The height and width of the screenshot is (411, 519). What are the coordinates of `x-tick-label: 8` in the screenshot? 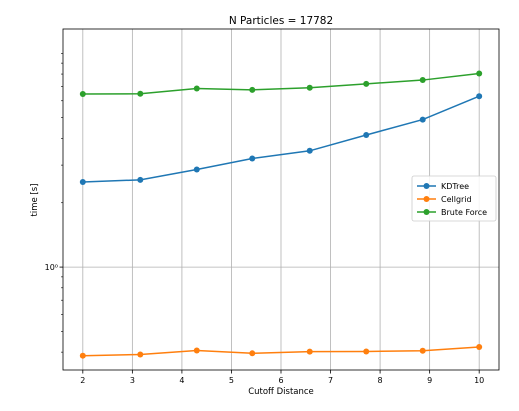 It's located at (380, 380).